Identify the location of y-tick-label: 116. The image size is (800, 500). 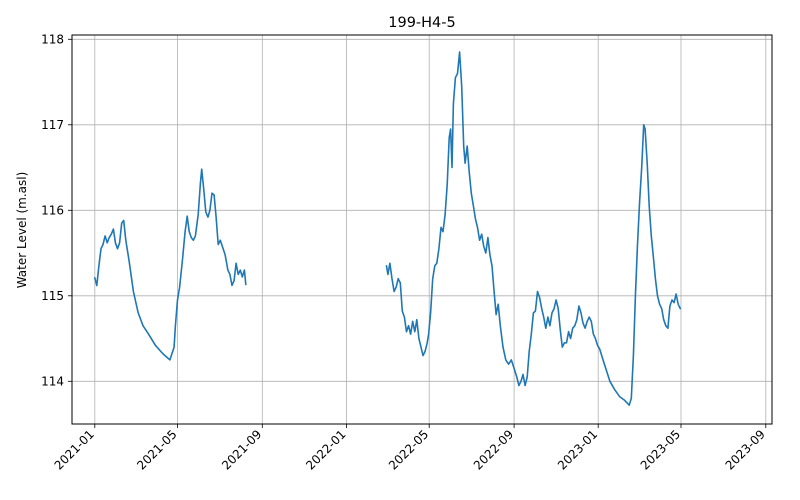
(52, 210).